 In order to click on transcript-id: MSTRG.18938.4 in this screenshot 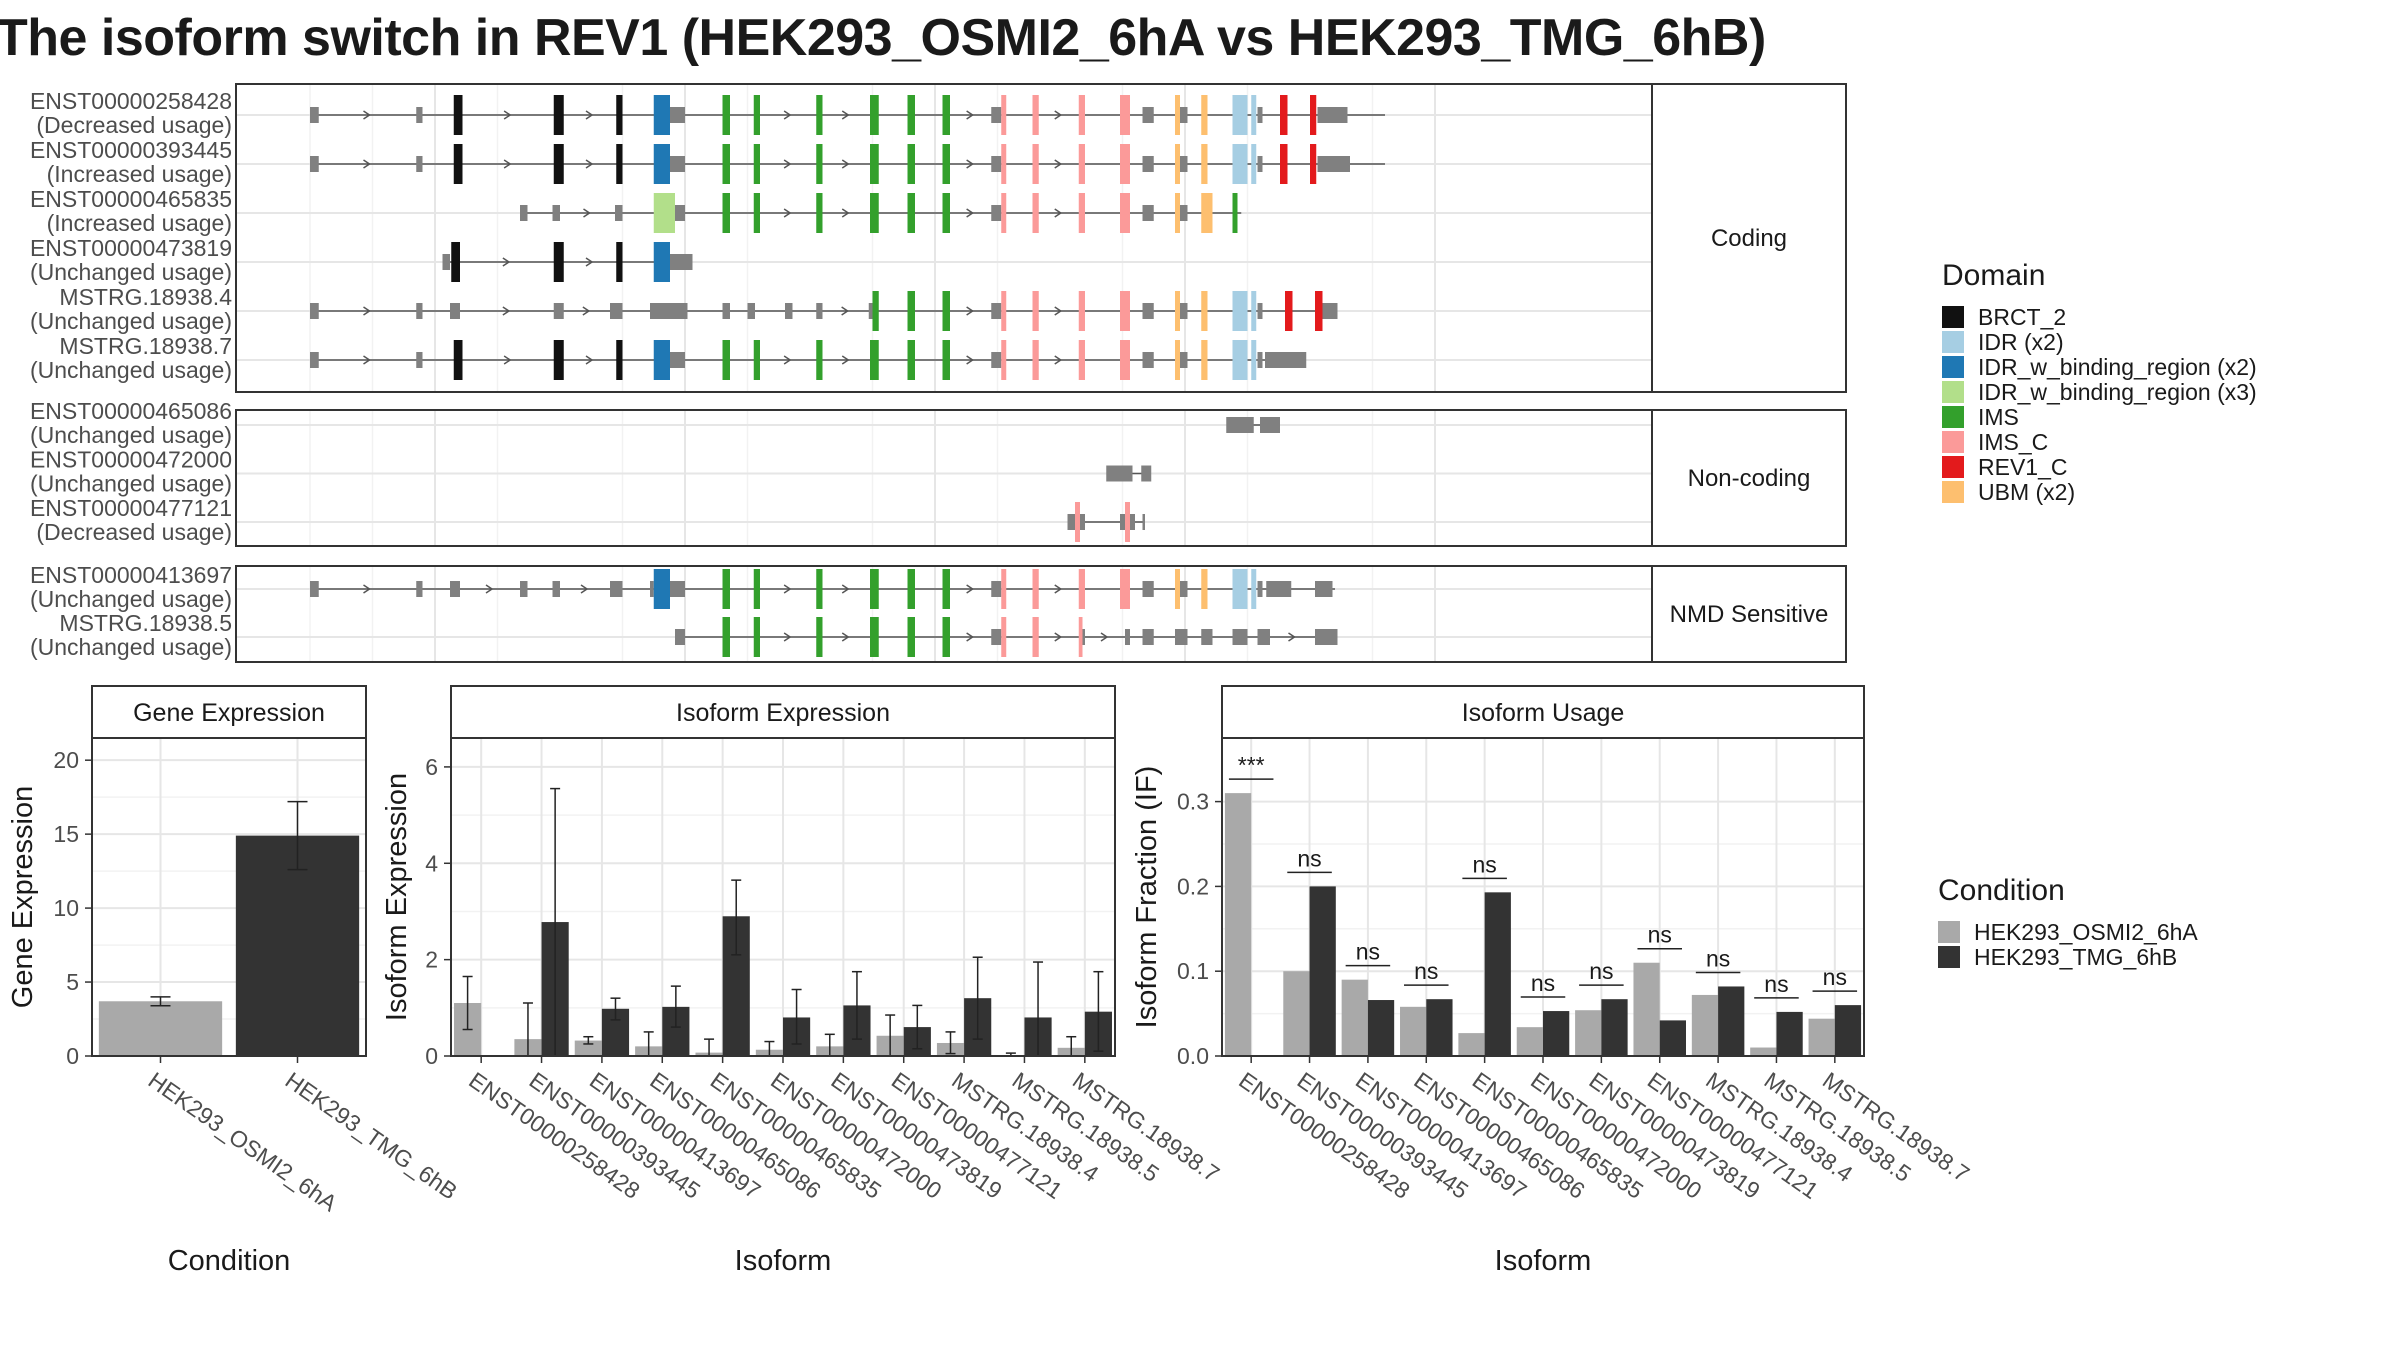, I will do `click(145, 297)`.